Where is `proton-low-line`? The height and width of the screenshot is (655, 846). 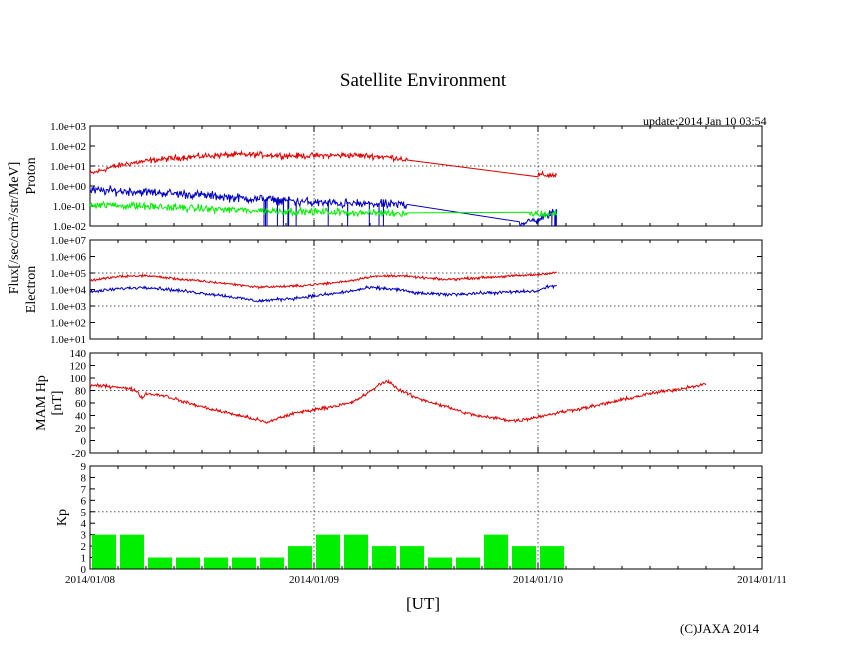 proton-low-line is located at coordinates (323, 209).